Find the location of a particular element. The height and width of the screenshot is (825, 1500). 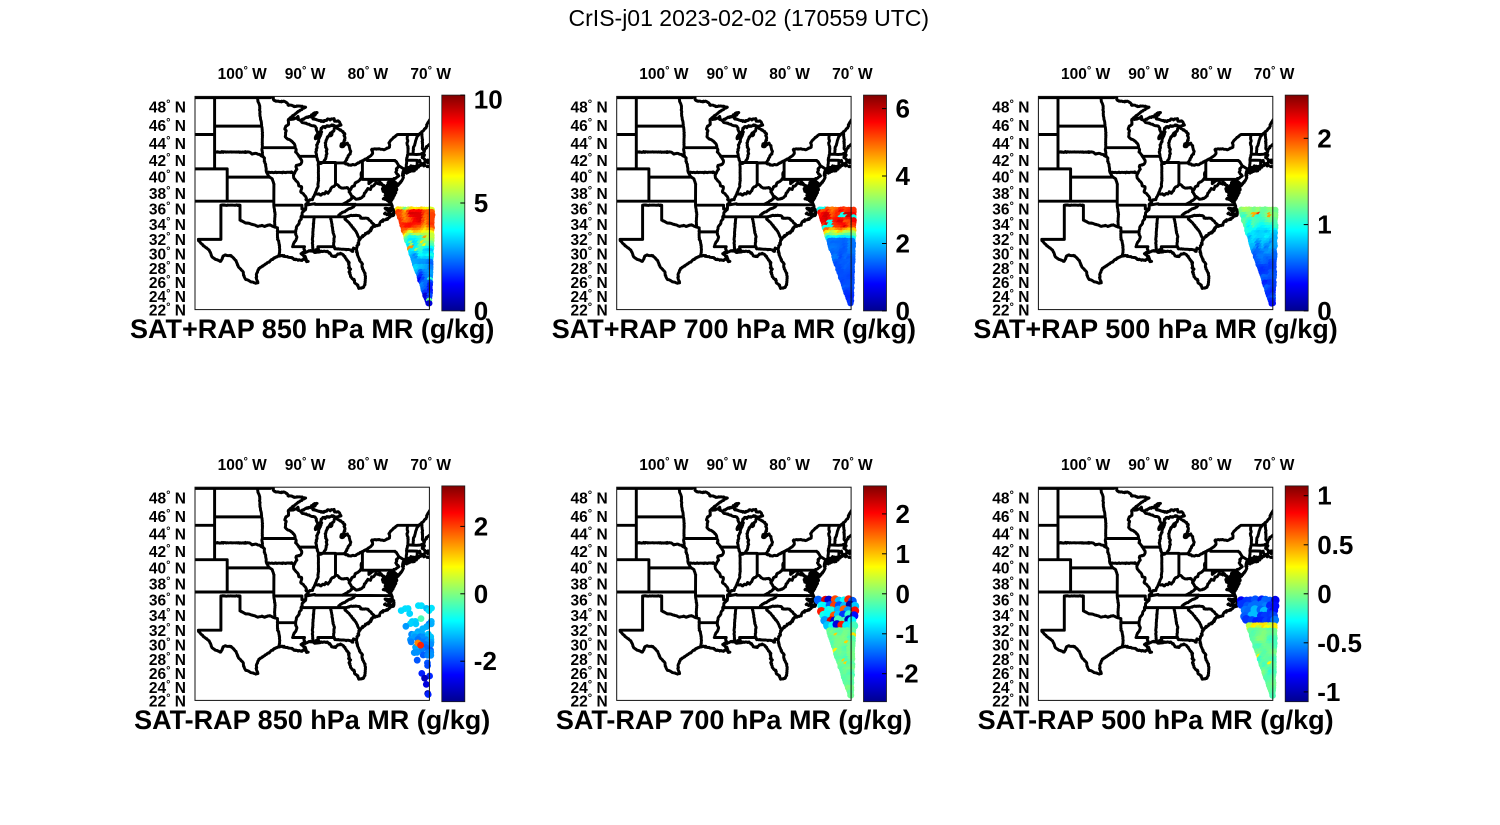

svg-text: 4 is located at coordinates (903, 176).